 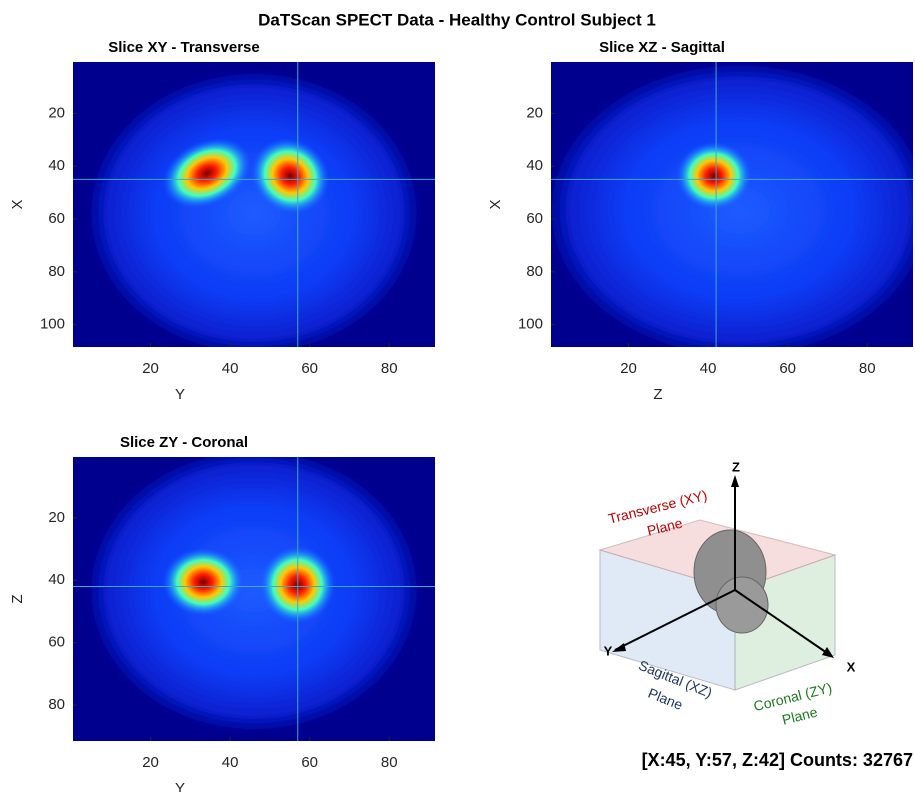 What do you see at coordinates (184, 442) in the screenshot?
I see `panel-title: Slice ZY - Coronal` at bounding box center [184, 442].